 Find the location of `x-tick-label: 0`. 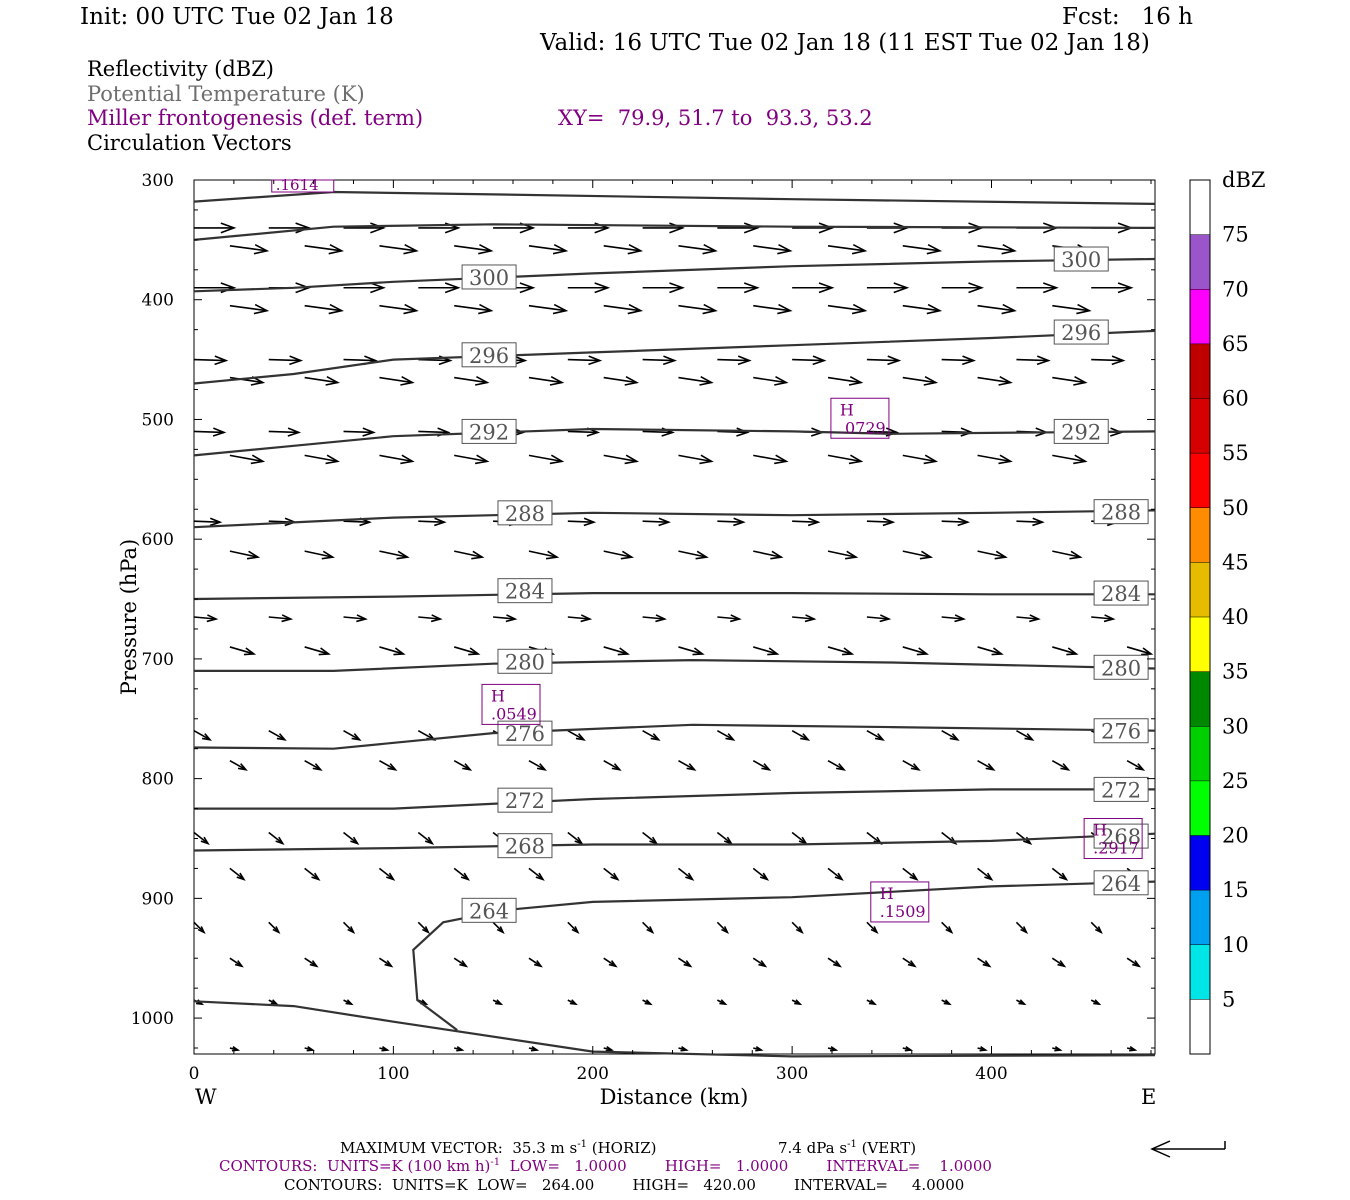

x-tick-label: 0 is located at coordinates (194, 1074).